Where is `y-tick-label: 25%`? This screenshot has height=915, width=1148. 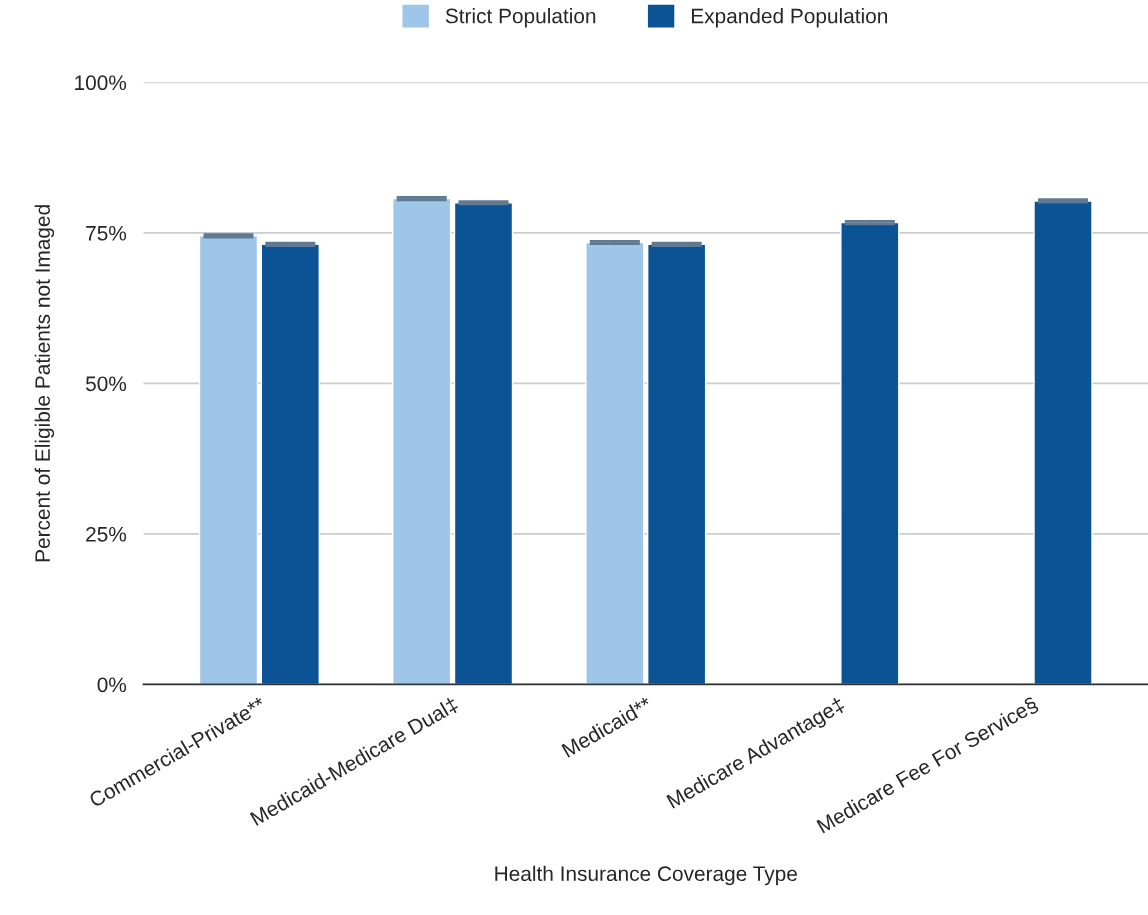 y-tick-label: 25% is located at coordinates (106, 534).